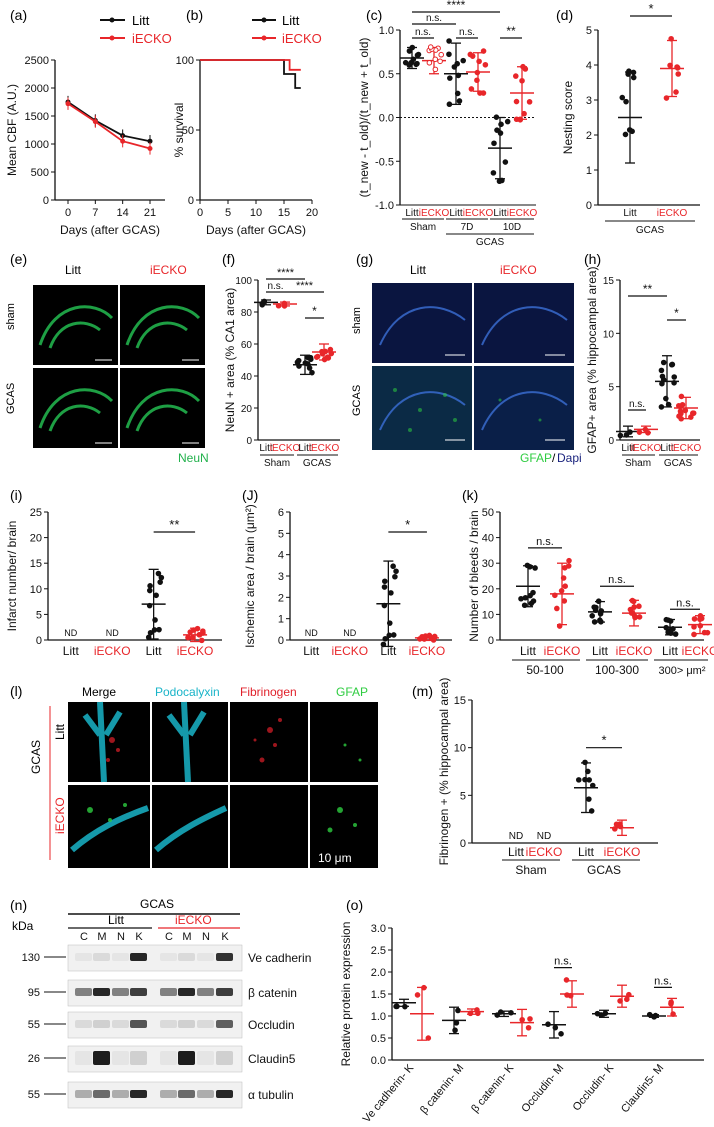 This screenshot has width=714, height=1127. I want to click on sig-label: *, so click(407, 524).